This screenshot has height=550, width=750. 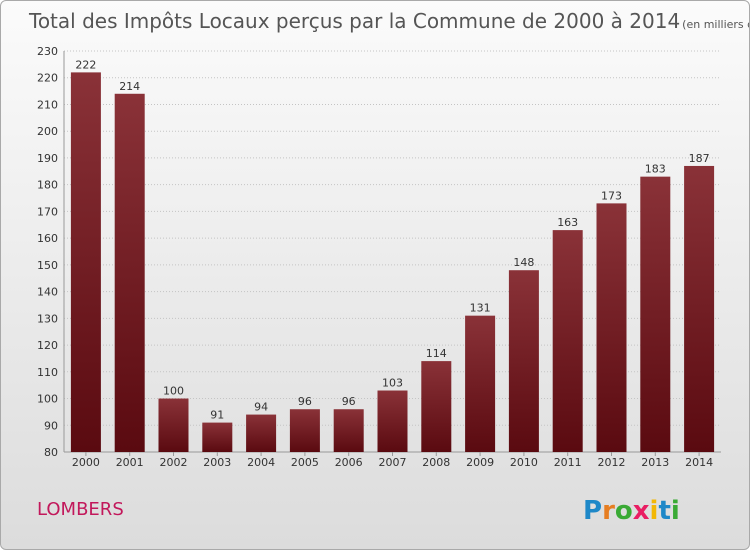 What do you see at coordinates (348, 430) in the screenshot?
I see `bar-2006` at bounding box center [348, 430].